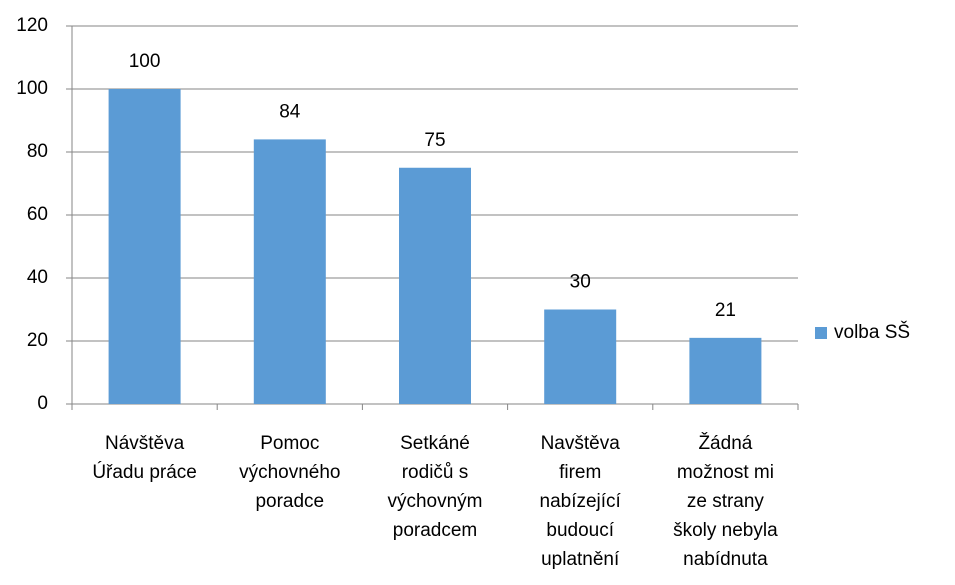 The image size is (955, 585). I want to click on y-tick-label: 40, so click(37, 277).